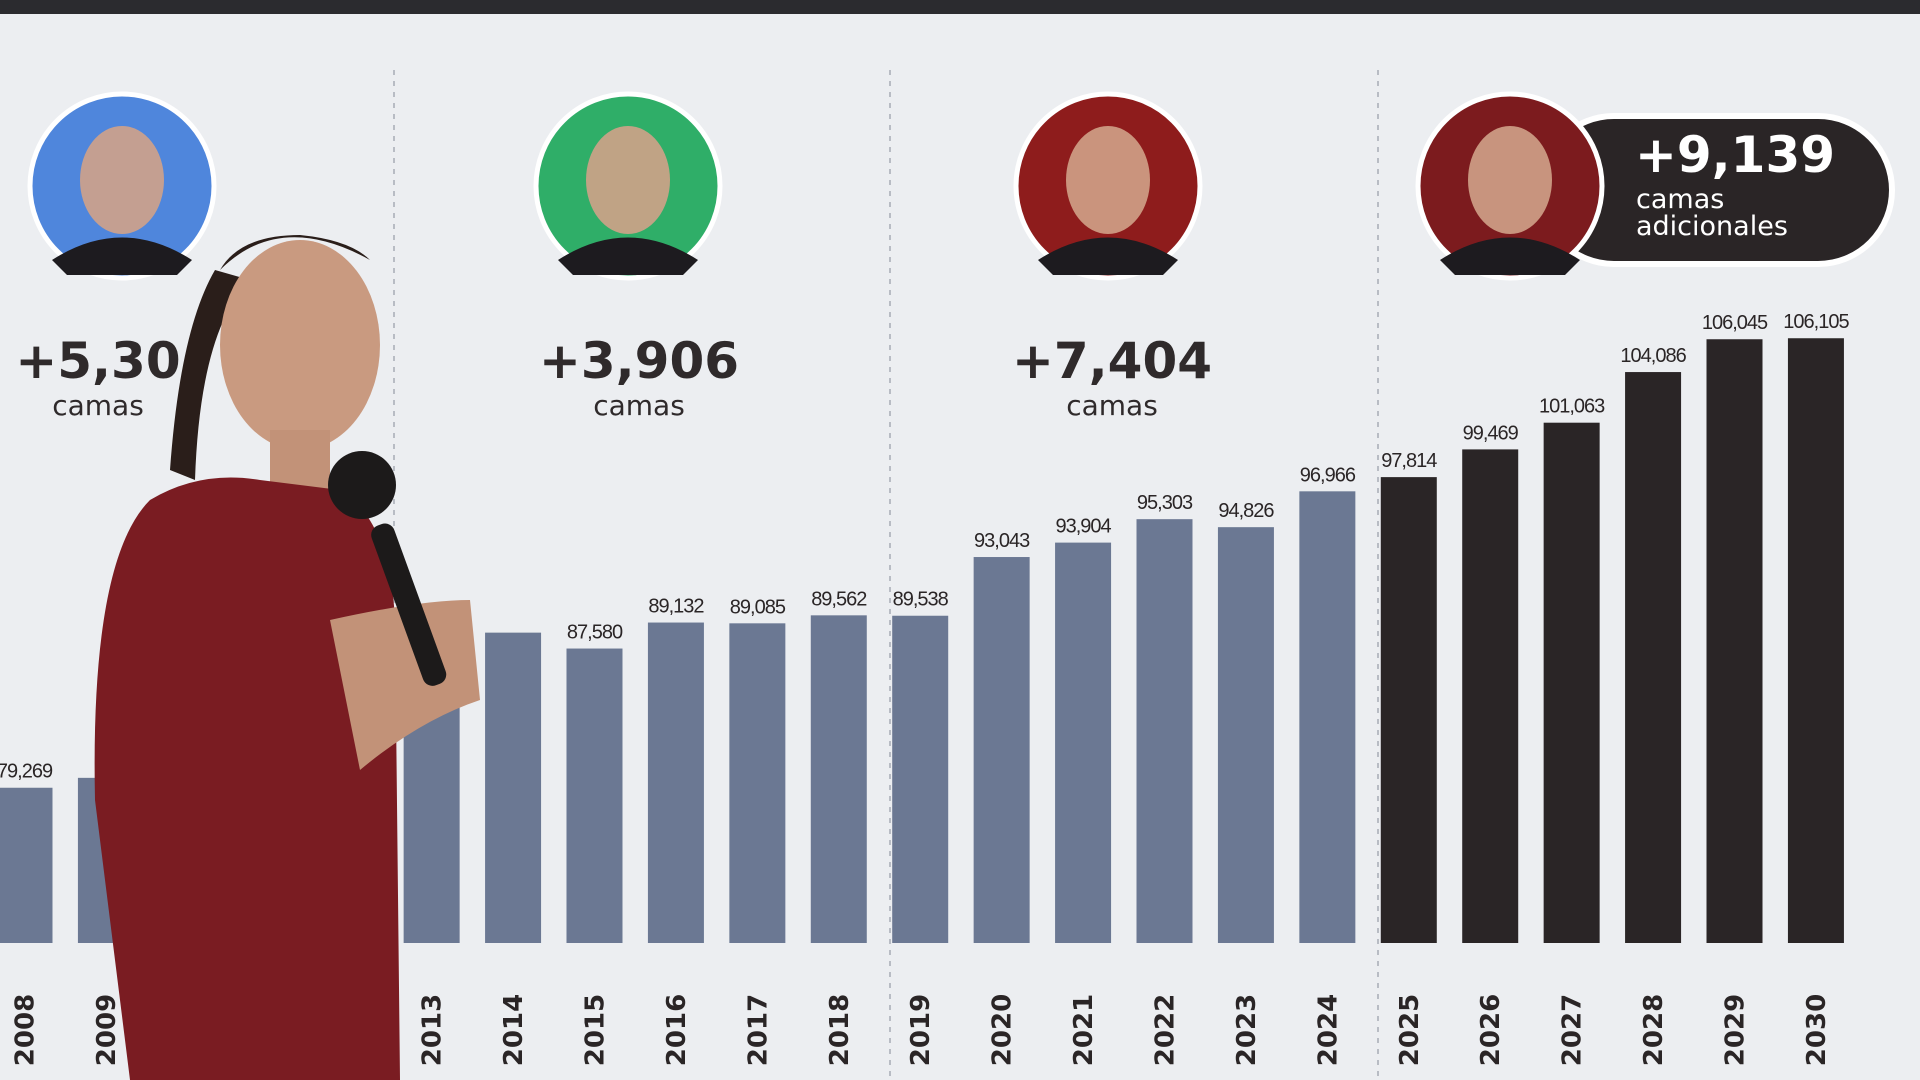 This screenshot has height=1080, width=1920. Describe the element at coordinates (1328, 1030) in the screenshot. I see `x-tick-label: 2024` at that location.